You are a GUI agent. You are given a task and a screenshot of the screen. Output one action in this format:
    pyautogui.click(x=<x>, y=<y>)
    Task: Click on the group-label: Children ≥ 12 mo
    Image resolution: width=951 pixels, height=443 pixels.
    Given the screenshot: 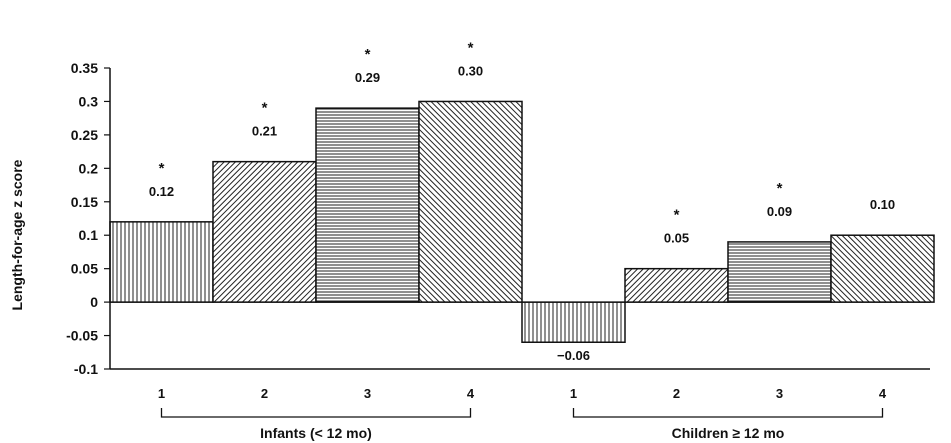 What is the action you would take?
    pyautogui.click(x=728, y=433)
    